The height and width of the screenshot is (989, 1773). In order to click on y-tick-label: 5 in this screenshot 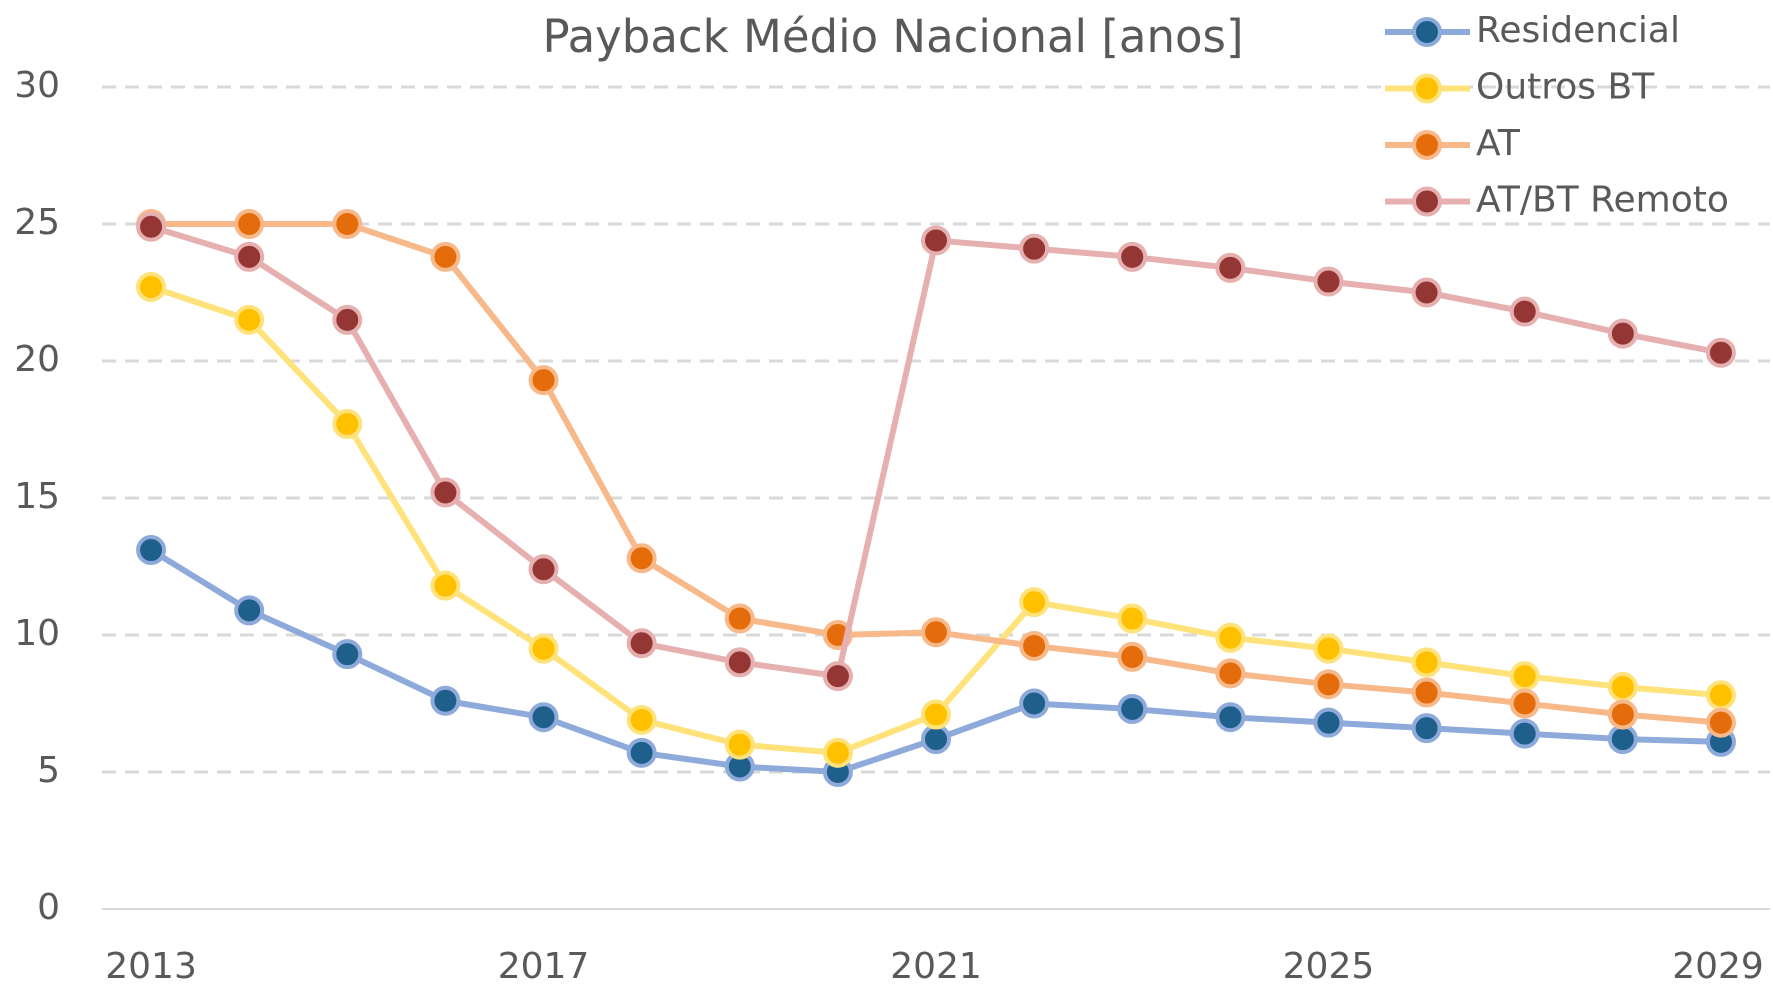, I will do `click(48, 770)`.